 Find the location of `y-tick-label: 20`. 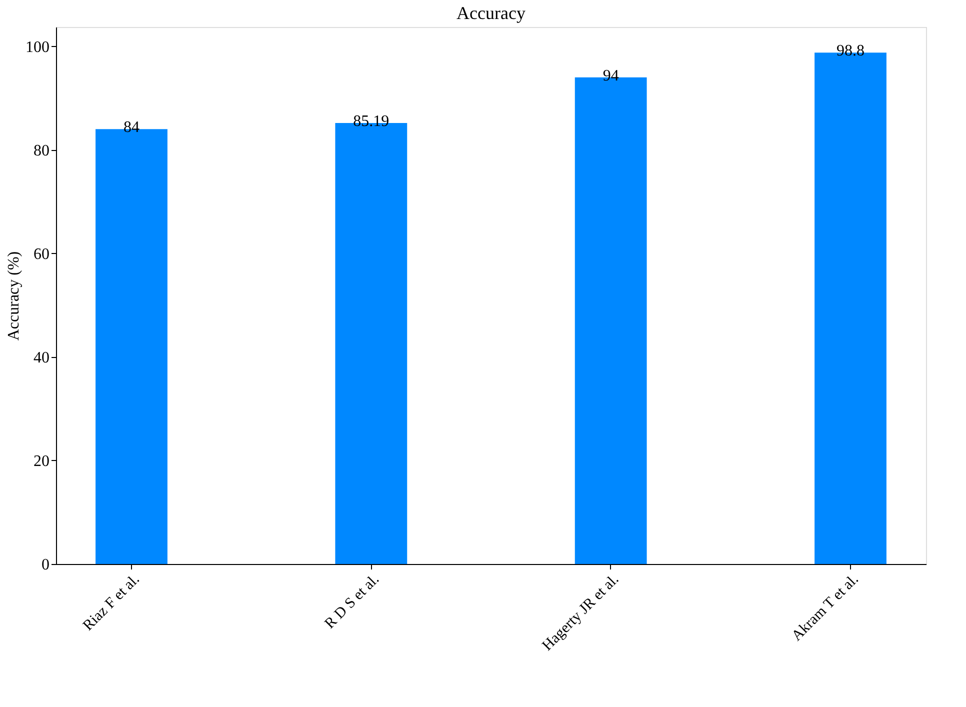

y-tick-label: 20 is located at coordinates (42, 461).